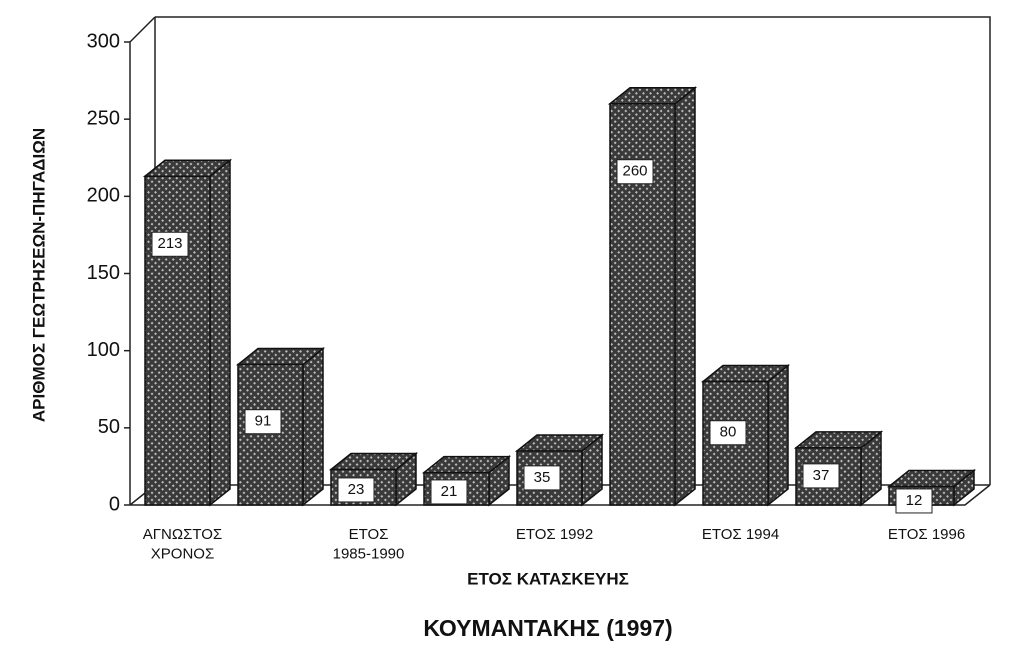  I want to click on chart-title: ΚΟΥΜΑΝΤΑΚΗΣ (1997), so click(547, 628).